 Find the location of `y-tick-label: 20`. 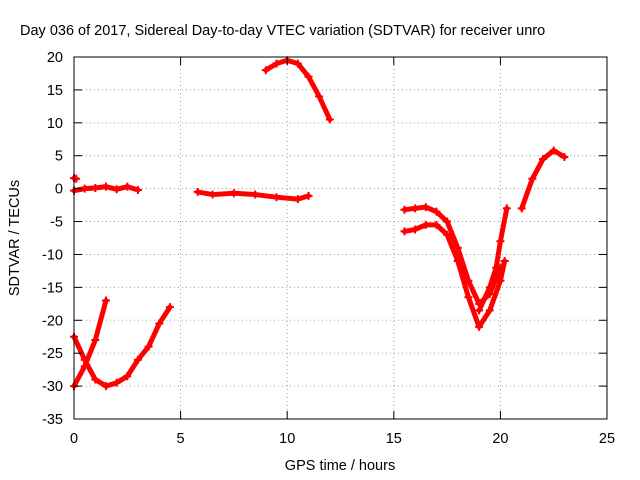

y-tick-label: 20 is located at coordinates (55, 58).